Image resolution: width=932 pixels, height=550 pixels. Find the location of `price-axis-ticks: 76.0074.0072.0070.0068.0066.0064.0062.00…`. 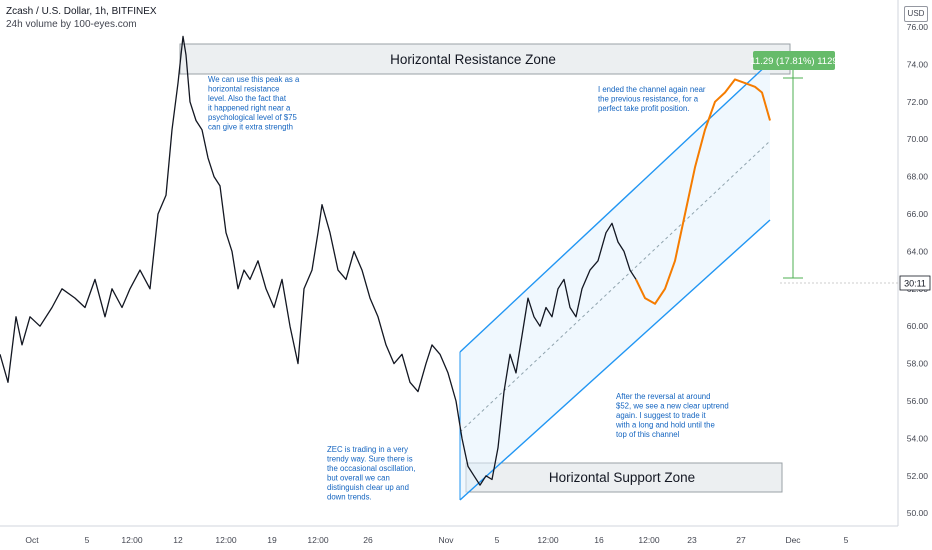

price-axis-ticks: 76.0074.0072.0070.0068.0066.0064.0062.00… is located at coordinates (918, 270).